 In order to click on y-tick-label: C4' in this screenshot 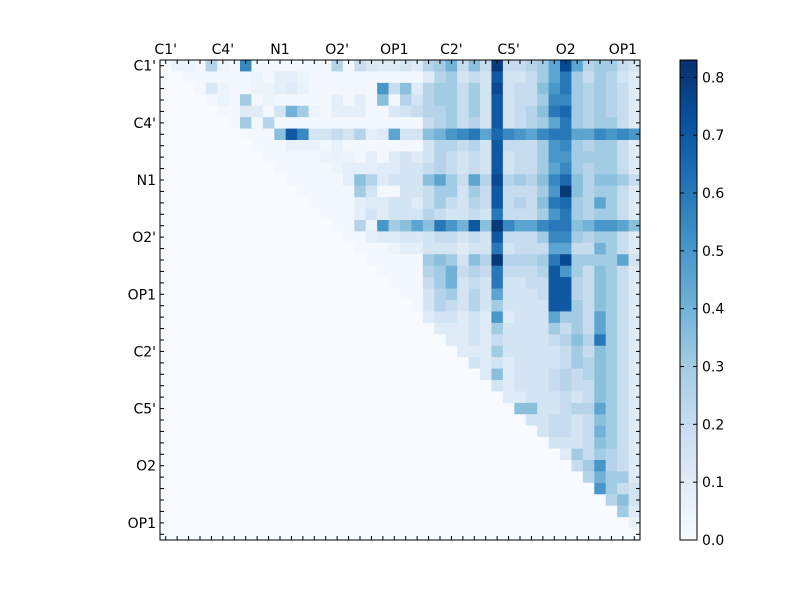, I will do `click(144, 124)`.